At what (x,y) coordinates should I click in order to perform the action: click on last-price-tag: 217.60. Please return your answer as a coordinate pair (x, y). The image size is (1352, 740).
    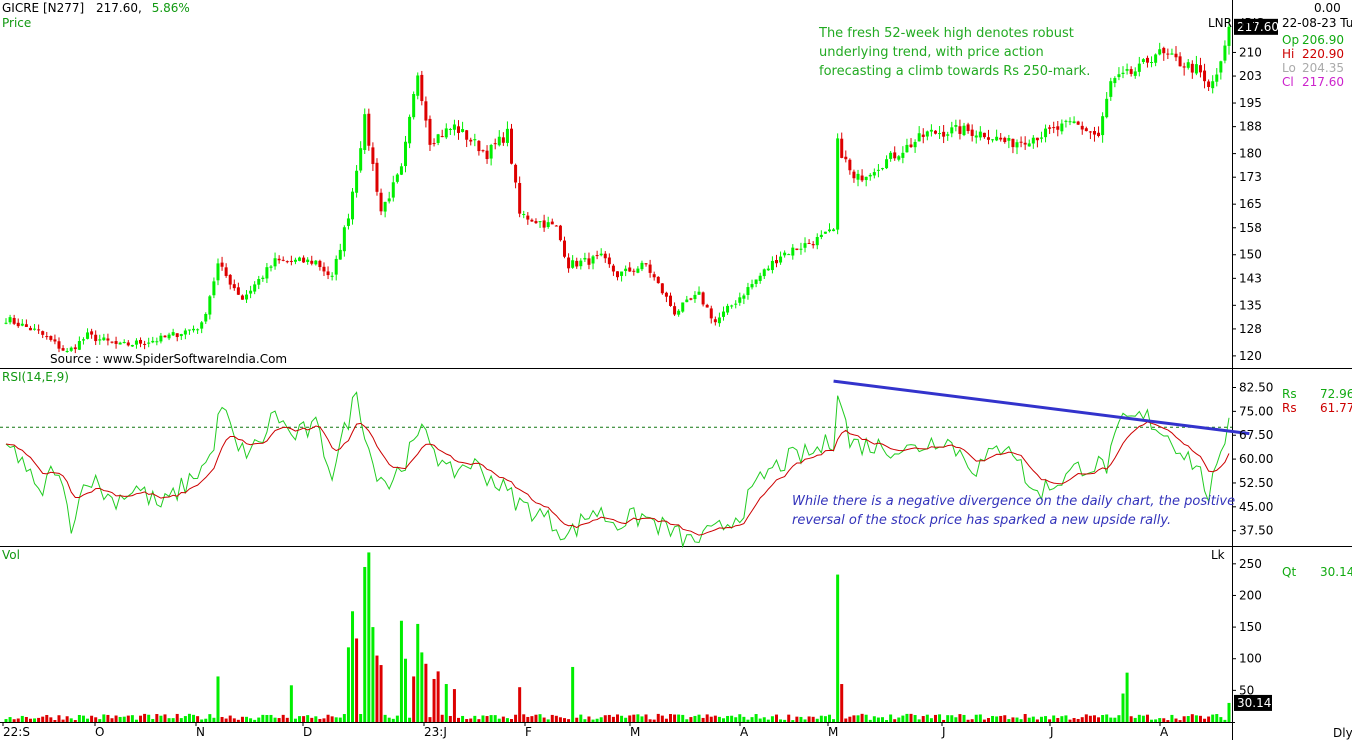
    Looking at the image, I should click on (1258, 27).